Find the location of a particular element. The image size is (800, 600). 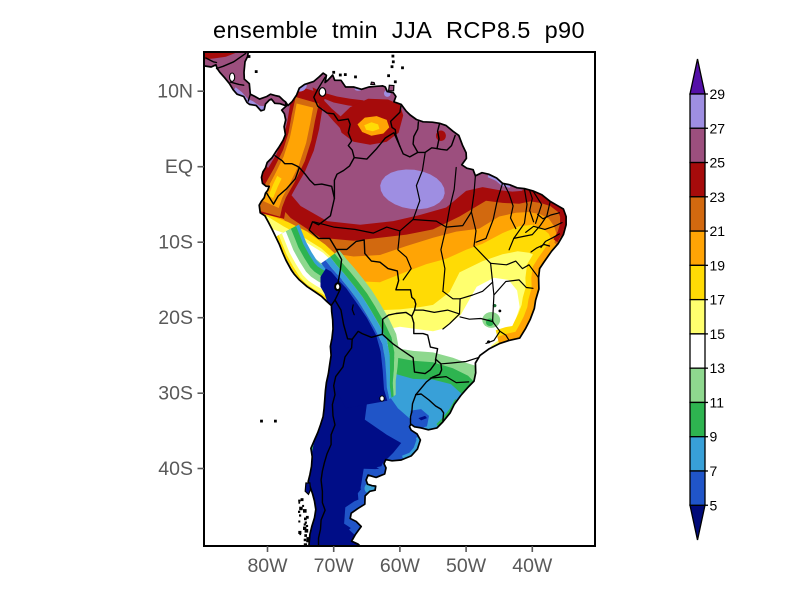

svg-text: 25 is located at coordinates (718, 163).